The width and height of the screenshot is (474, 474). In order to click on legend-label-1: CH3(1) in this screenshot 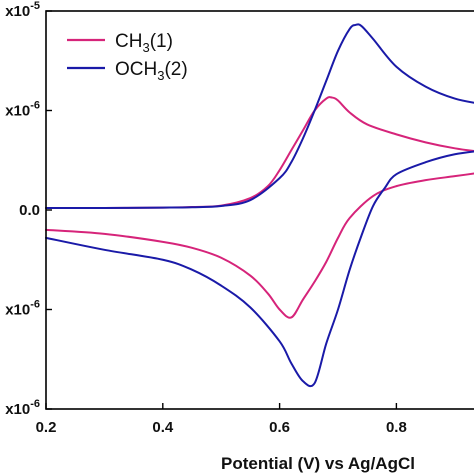, I will do `click(144, 43)`.